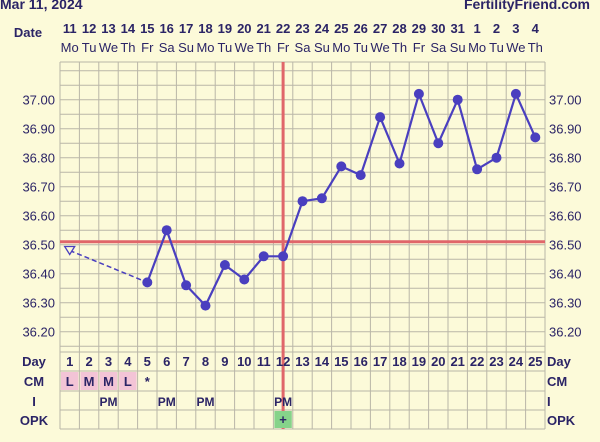 This screenshot has height=442, width=600. Describe the element at coordinates (322, 361) in the screenshot. I see `cycle-day-number: 14` at that location.